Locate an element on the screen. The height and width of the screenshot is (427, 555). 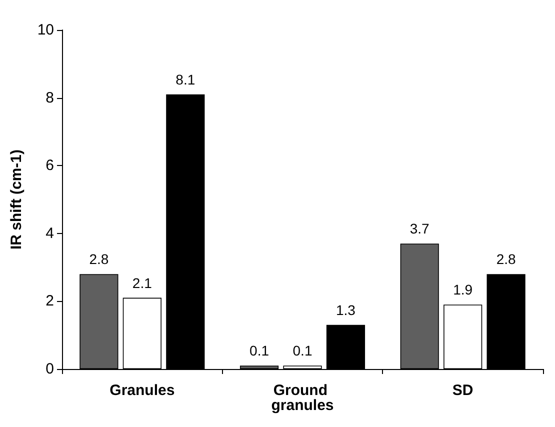
y-tick-label: 2 is located at coordinates (50, 301).